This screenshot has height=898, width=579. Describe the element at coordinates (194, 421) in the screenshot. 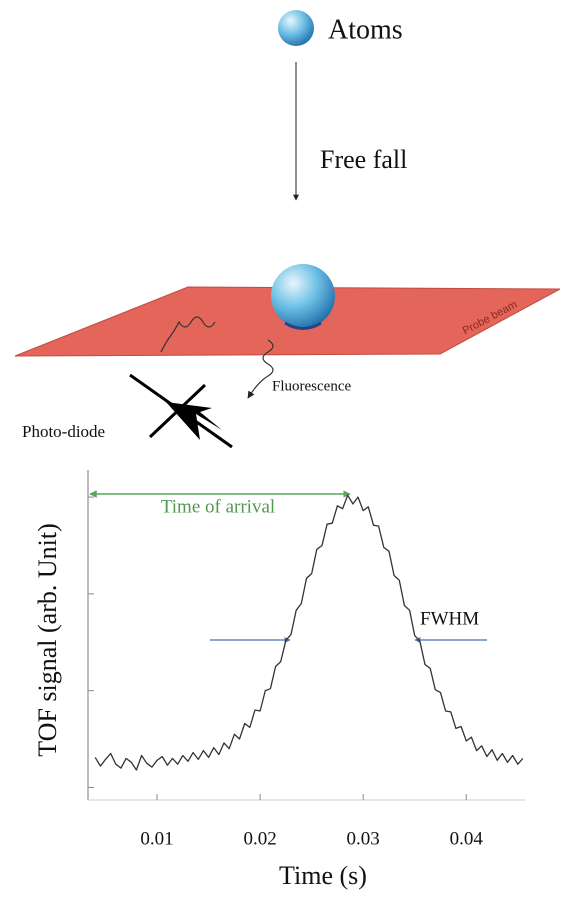

I see `photodiode-arrow` at that location.